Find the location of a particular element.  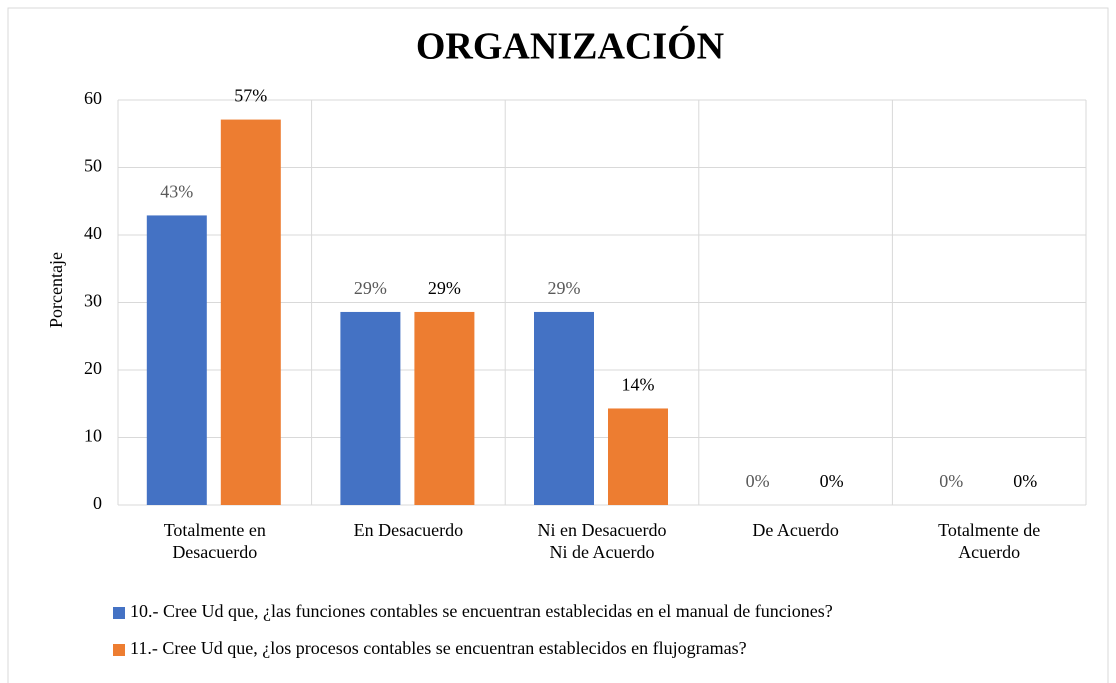

y-tick-label: 20 is located at coordinates (93, 368).